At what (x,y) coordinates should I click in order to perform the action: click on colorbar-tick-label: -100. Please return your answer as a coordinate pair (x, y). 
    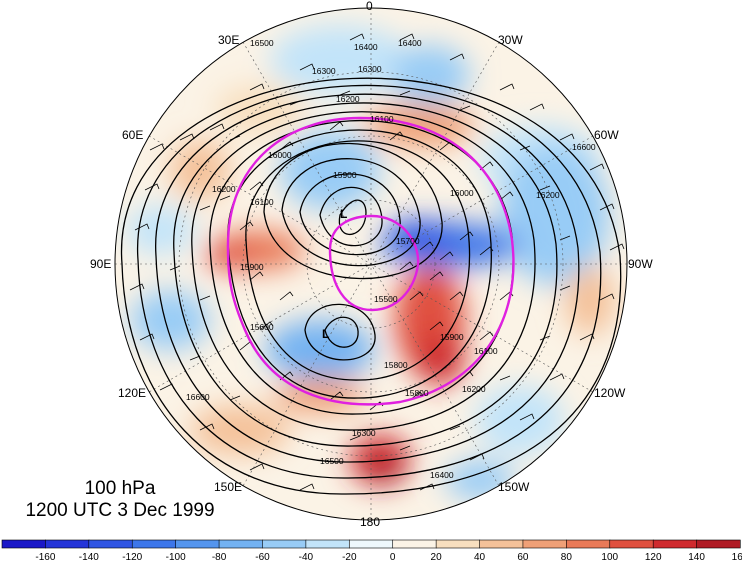
    Looking at the image, I should click on (176, 556).